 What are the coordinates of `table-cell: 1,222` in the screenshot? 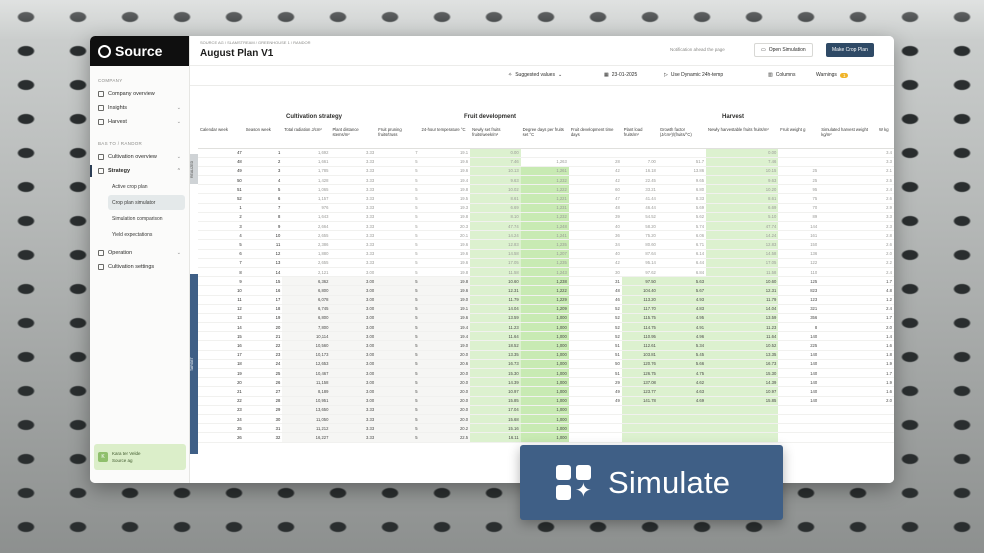 It's located at (544, 290).